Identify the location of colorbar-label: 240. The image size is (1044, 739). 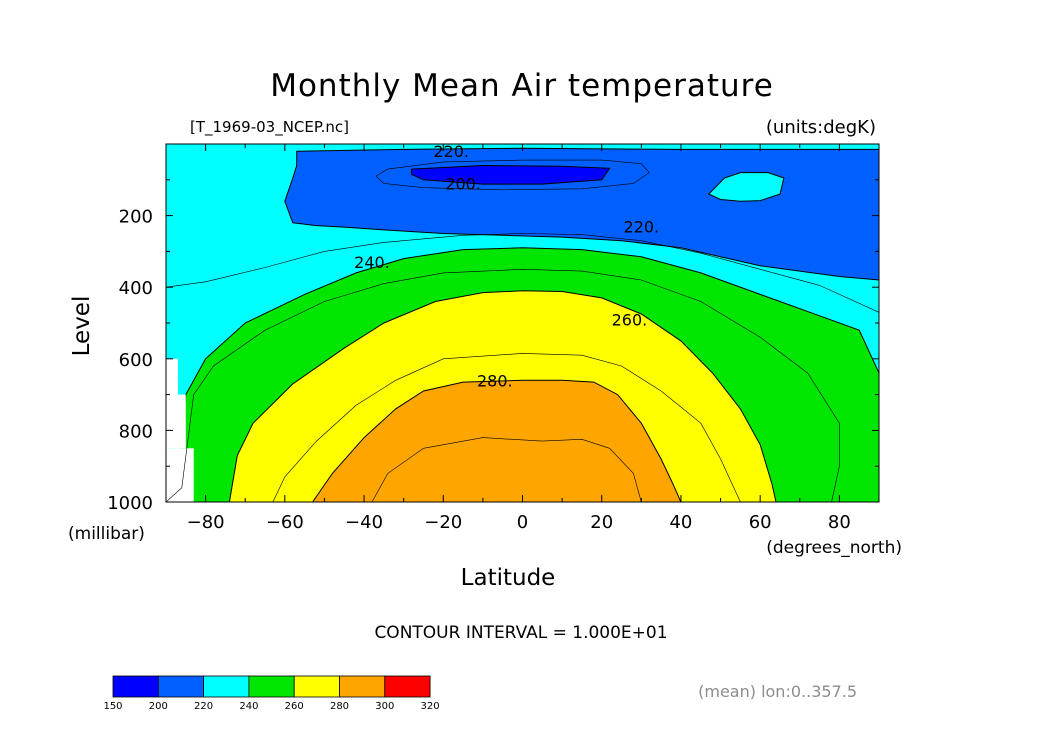
(248, 706).